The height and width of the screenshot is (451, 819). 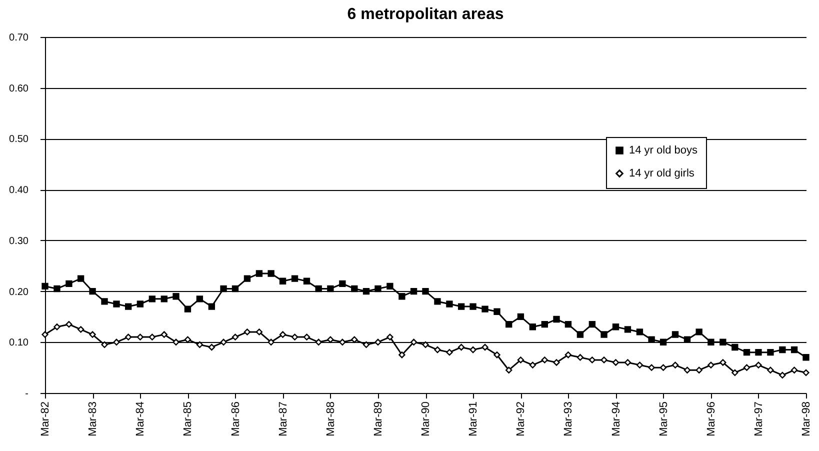 What do you see at coordinates (711, 419) in the screenshot?
I see `x-tick-label: Mar-96` at bounding box center [711, 419].